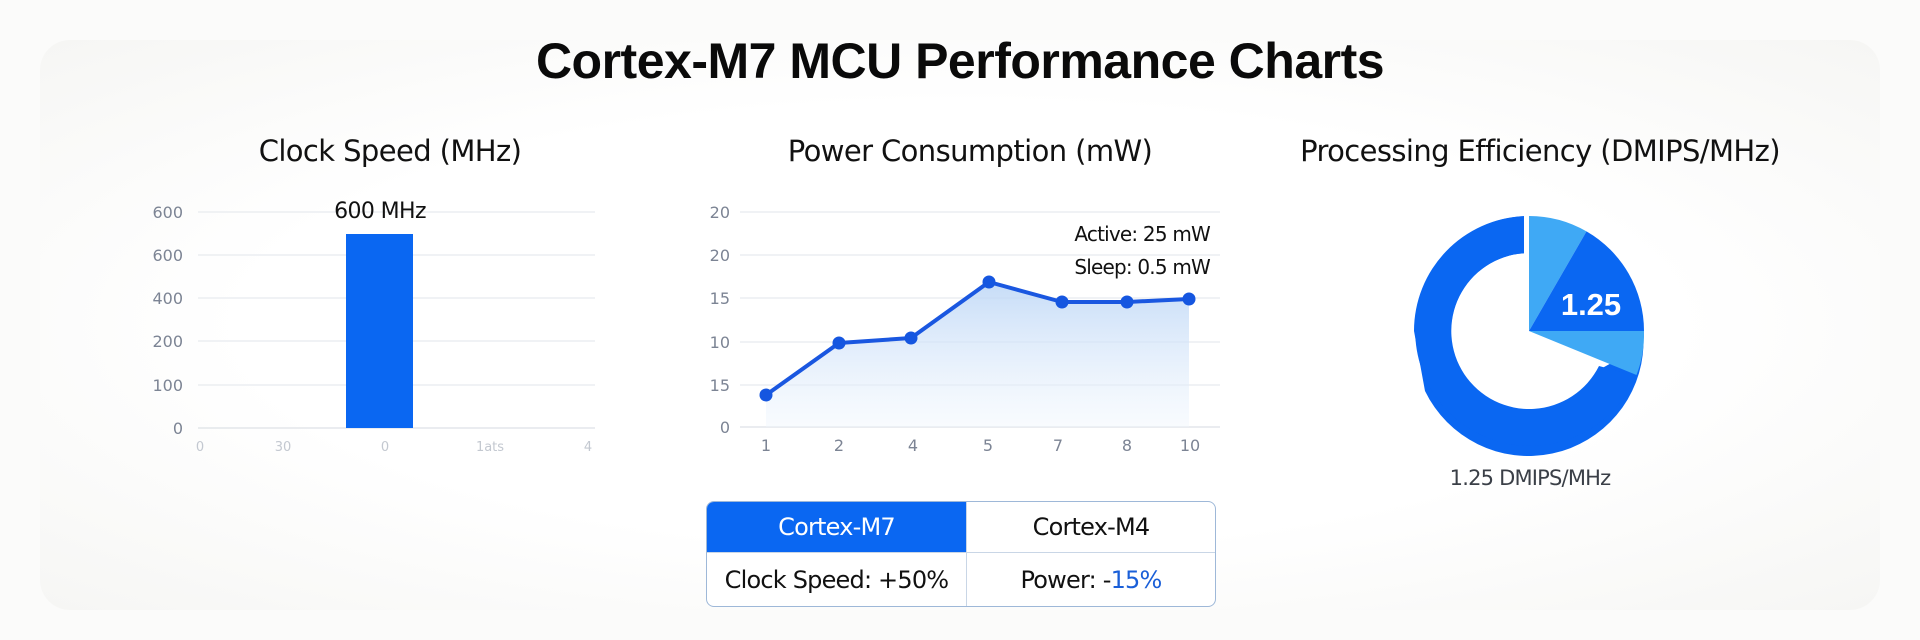 Image resolution: width=1920 pixels, height=640 pixels. I want to click on pie-wedge-light-top, so click(1558, 273).